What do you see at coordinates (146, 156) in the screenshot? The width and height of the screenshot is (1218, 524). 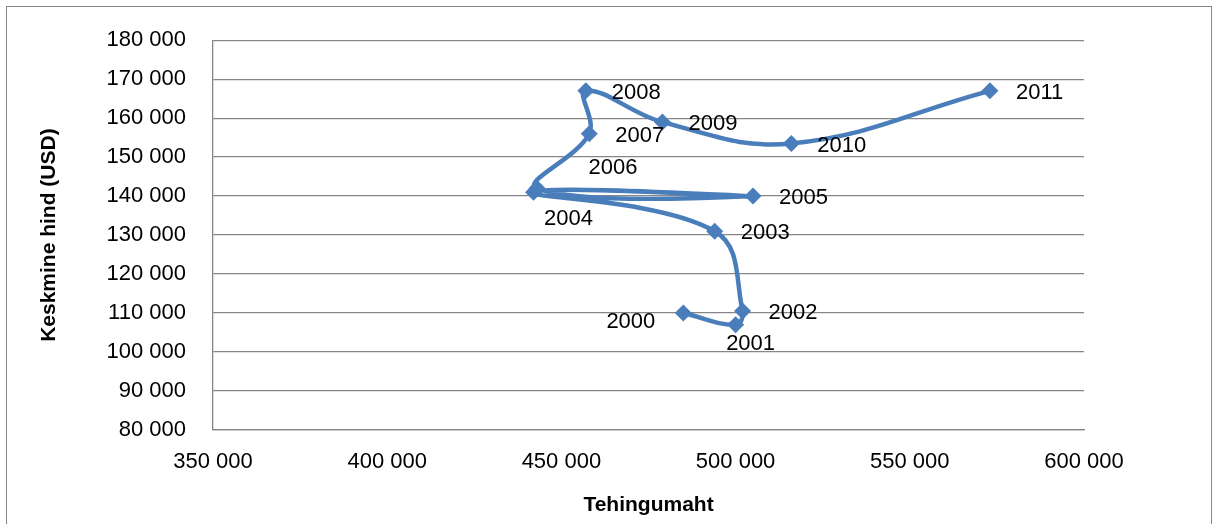 I see `y-tick-label: 150 000` at bounding box center [146, 156].